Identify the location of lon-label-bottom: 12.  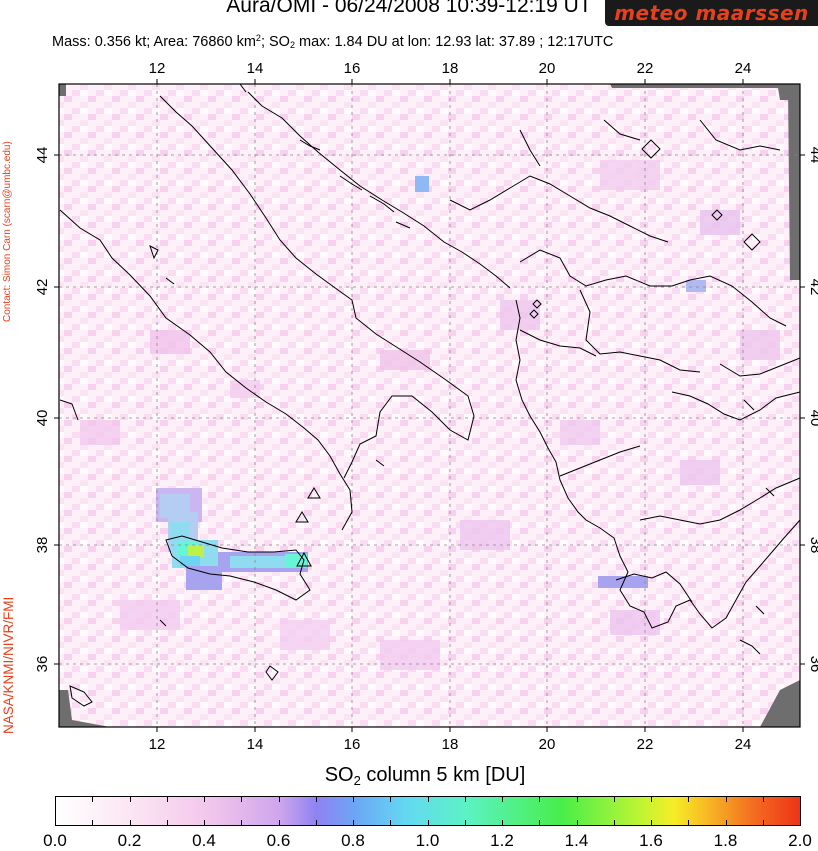
(157, 744).